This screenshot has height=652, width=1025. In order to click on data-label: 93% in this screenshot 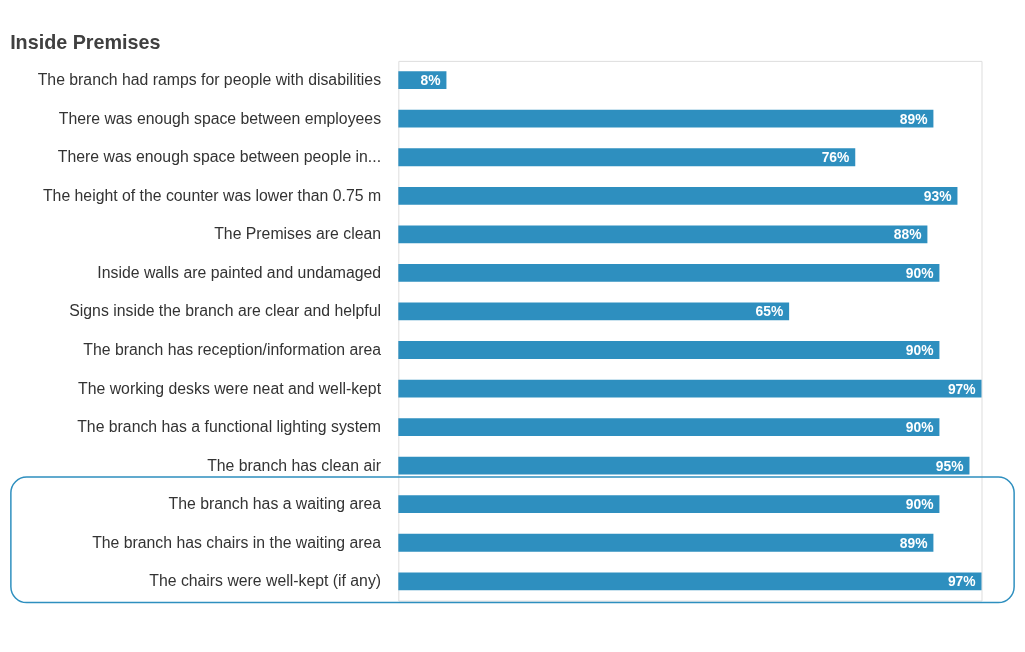, I will do `click(937, 195)`.